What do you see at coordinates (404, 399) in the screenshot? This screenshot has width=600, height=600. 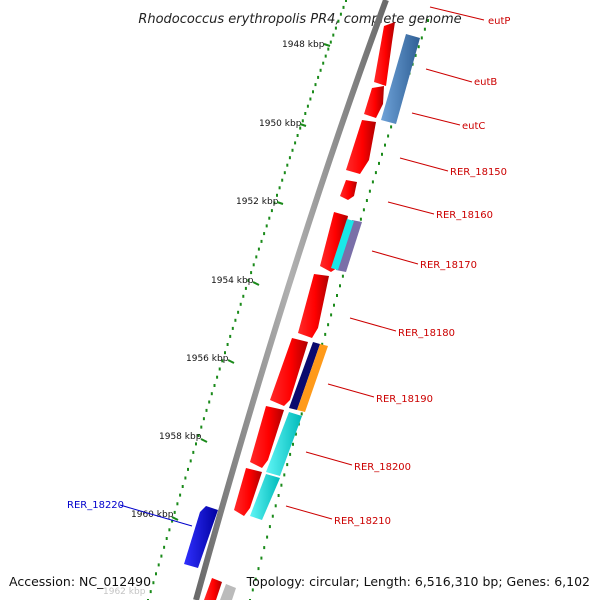 I see `gene-label-rer18190: RER_18190` at bounding box center [404, 399].